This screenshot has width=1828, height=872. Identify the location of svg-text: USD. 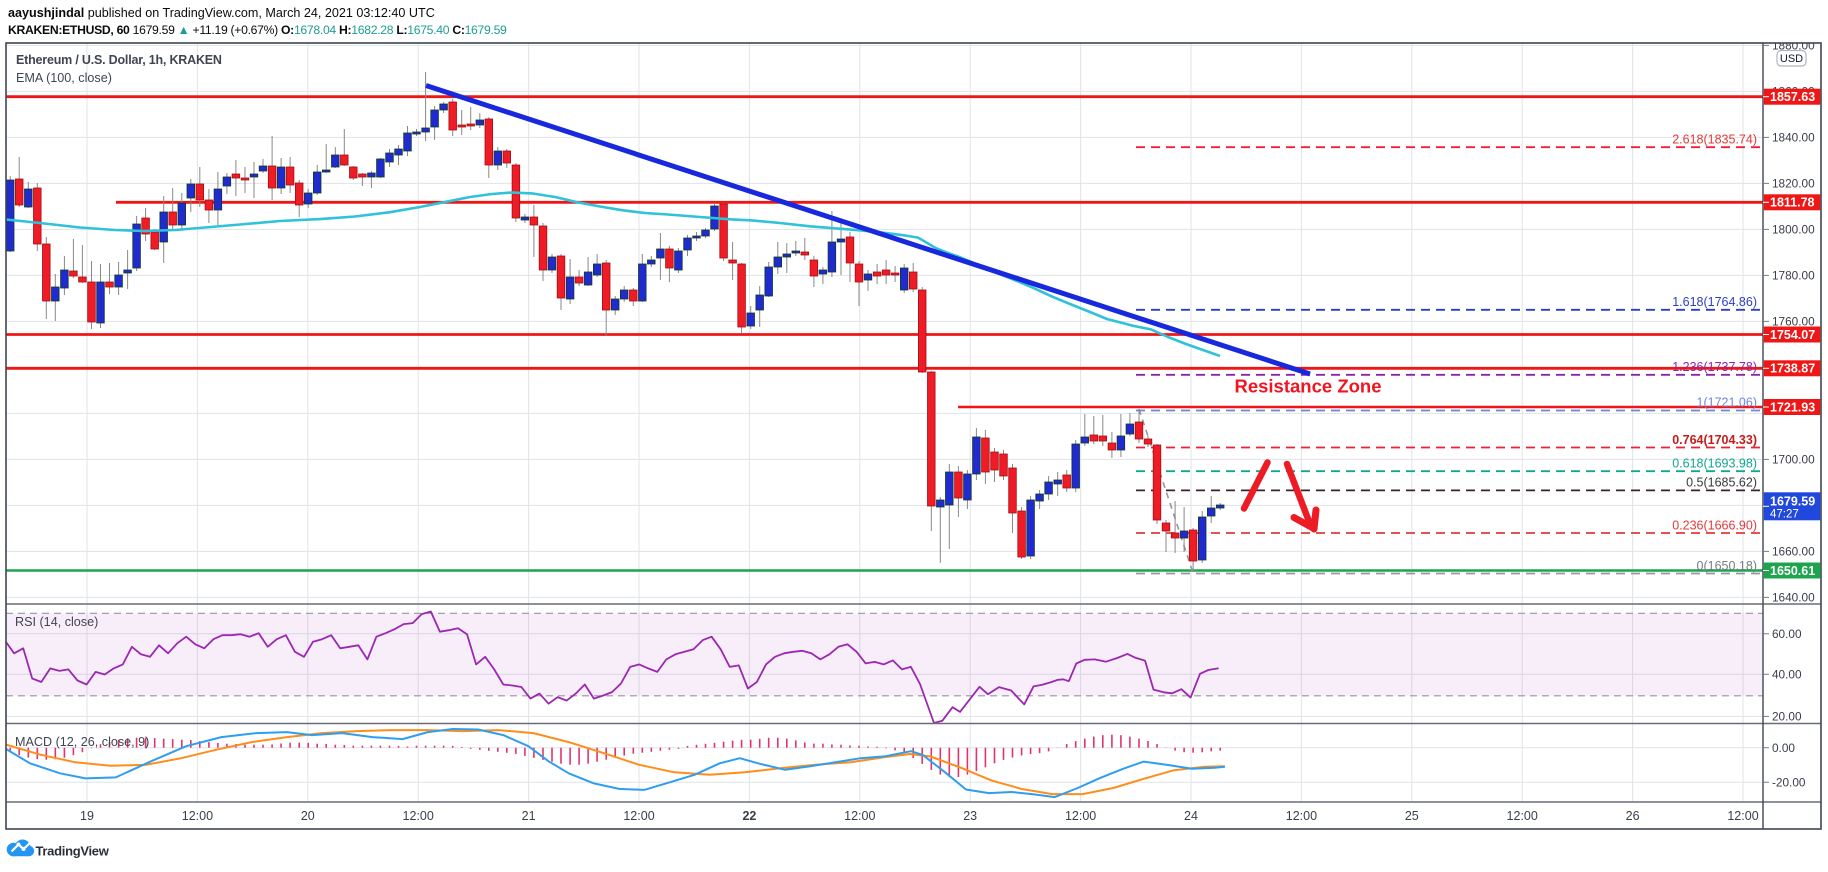
(1791, 59).